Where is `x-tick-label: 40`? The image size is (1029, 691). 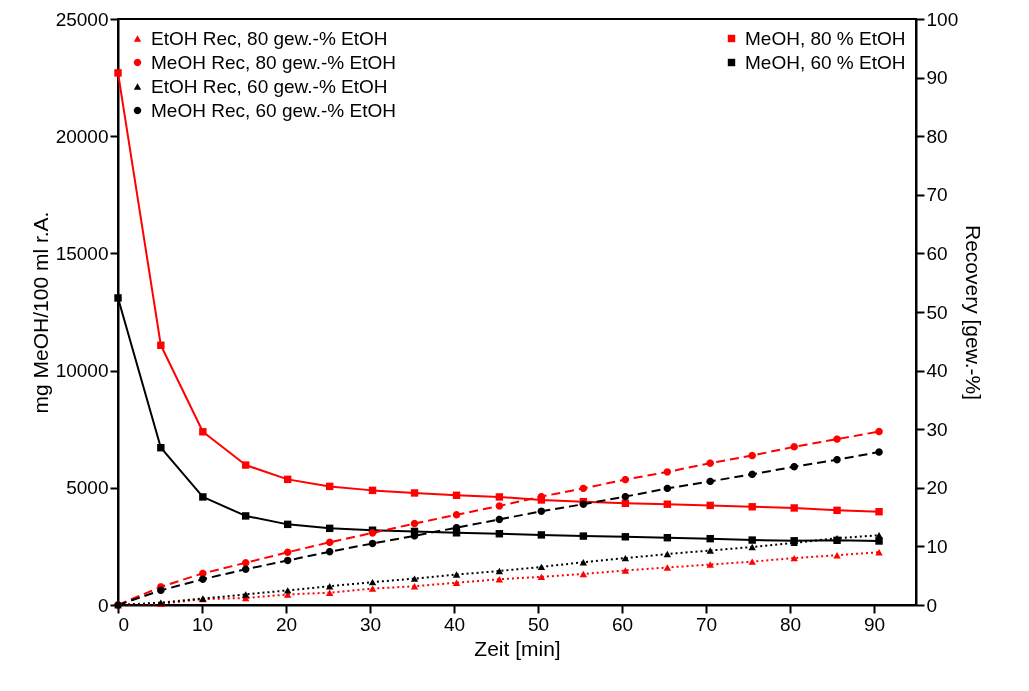 x-tick-label: 40 is located at coordinates (454, 624).